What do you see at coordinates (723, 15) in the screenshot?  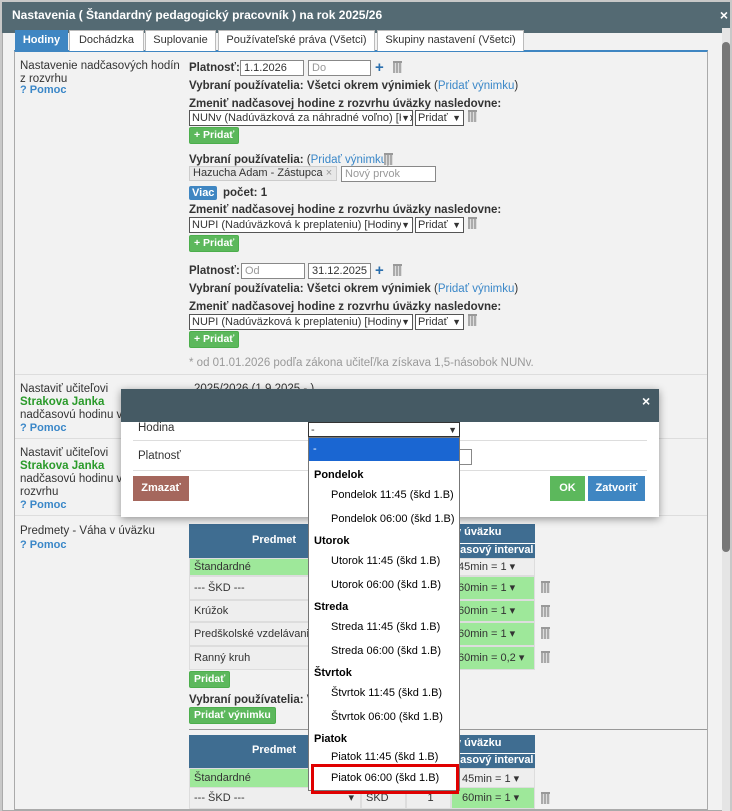 I see `window-close-icon: ×` at bounding box center [723, 15].